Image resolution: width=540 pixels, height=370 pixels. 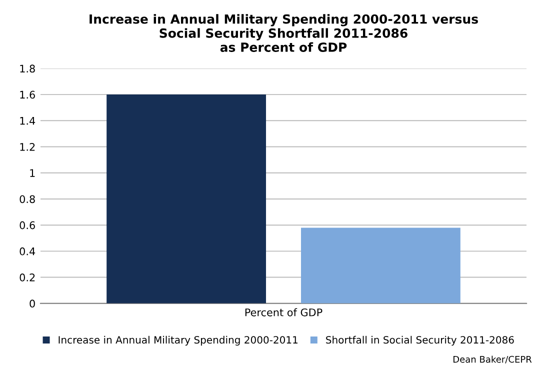 I want to click on y-tick-label: 0.4, so click(x=28, y=251).